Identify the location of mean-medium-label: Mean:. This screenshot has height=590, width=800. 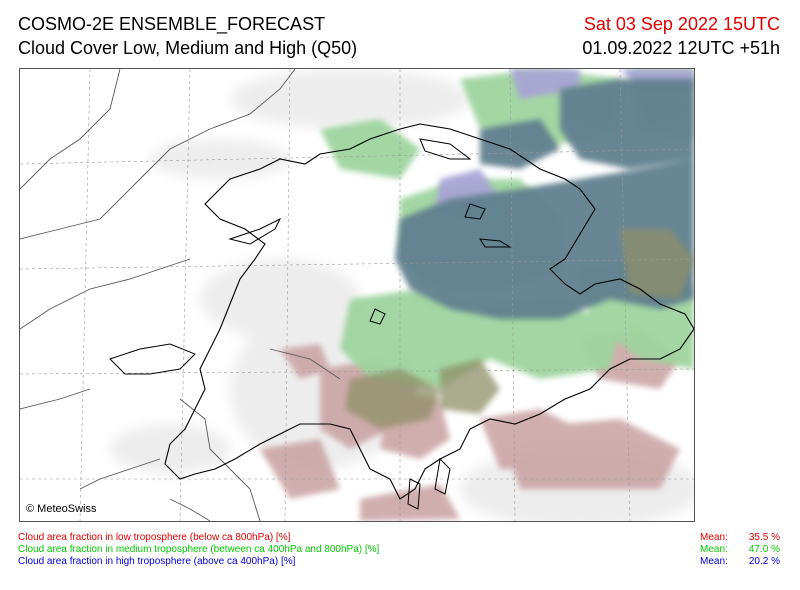
(714, 549).